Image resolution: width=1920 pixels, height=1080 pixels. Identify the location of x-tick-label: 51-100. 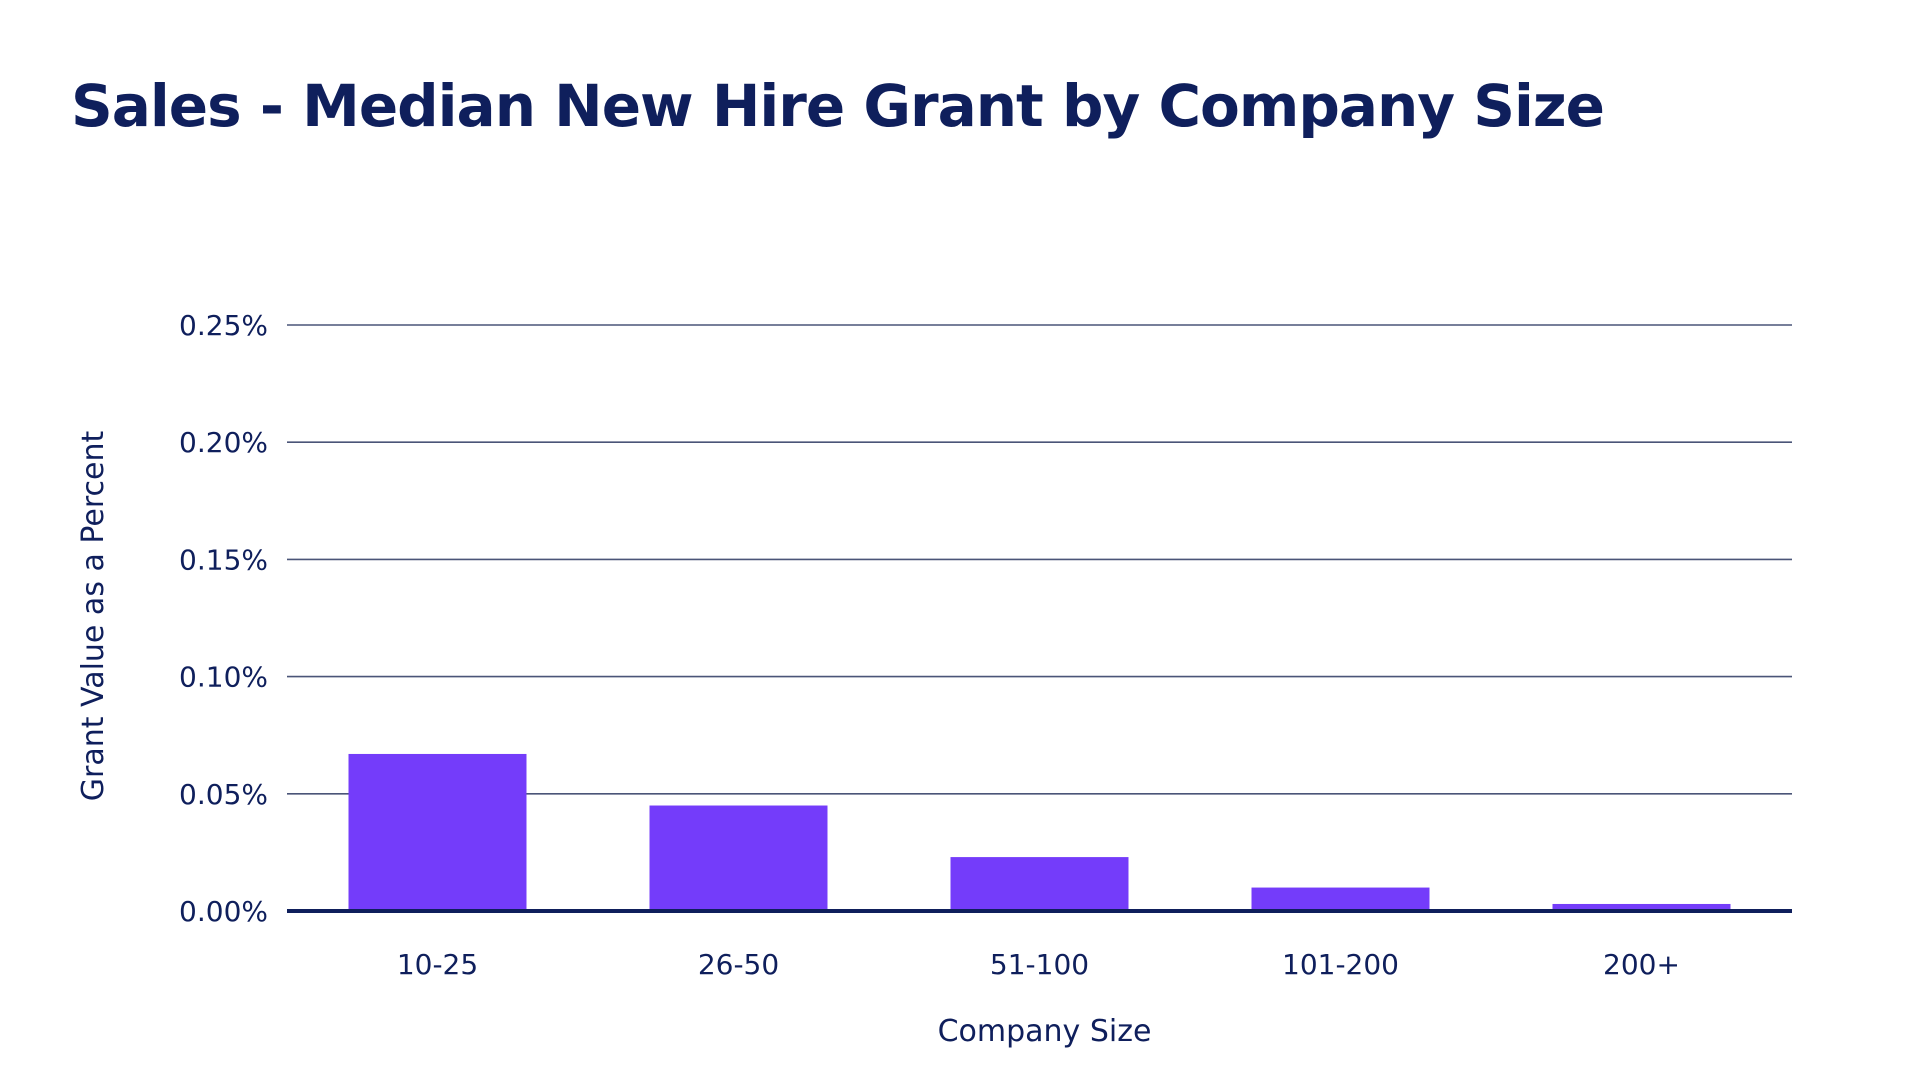
(1039, 964).